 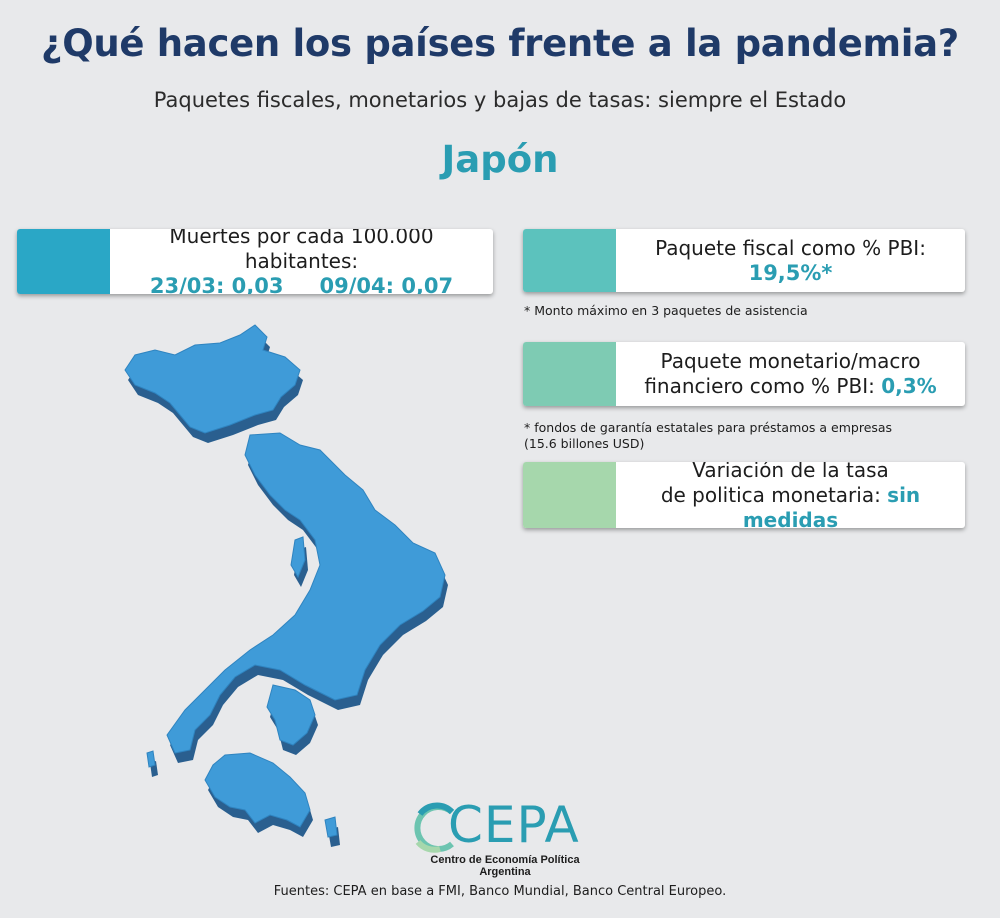 I want to click on deaths-values: 23/03: 0,03 09/04: 0,07, so click(x=301, y=284).